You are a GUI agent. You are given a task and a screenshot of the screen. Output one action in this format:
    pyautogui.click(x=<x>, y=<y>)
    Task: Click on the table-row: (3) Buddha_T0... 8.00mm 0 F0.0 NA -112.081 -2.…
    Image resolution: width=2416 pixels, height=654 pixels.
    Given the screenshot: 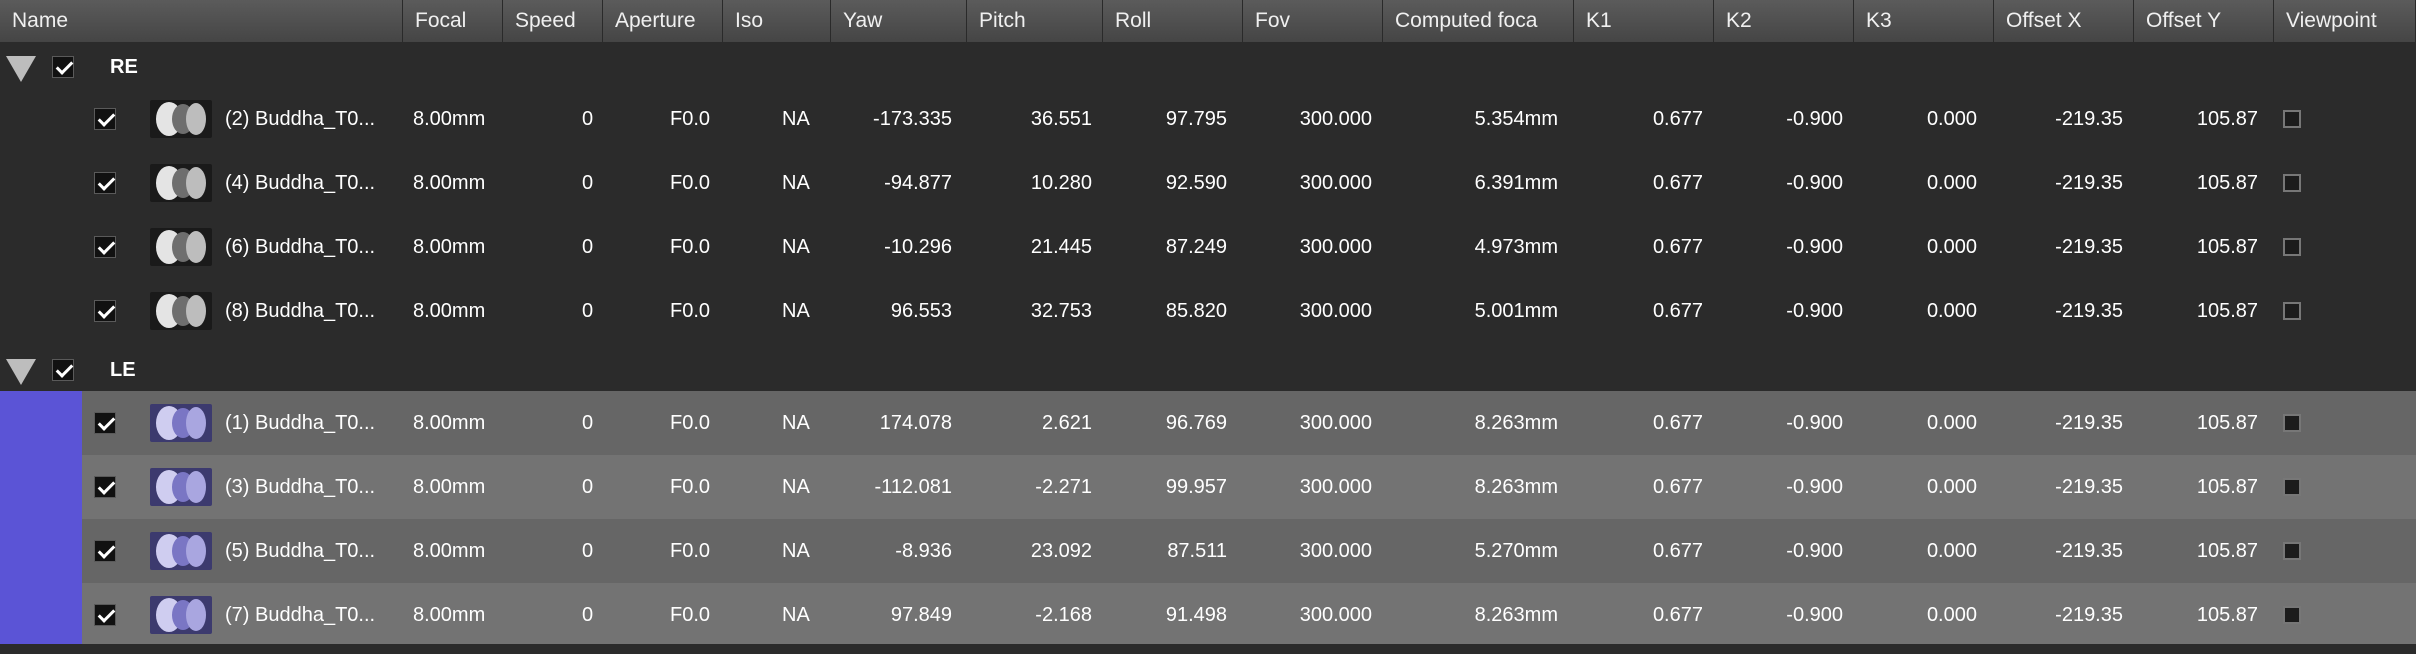 What is the action you would take?
    pyautogui.click(x=1249, y=487)
    